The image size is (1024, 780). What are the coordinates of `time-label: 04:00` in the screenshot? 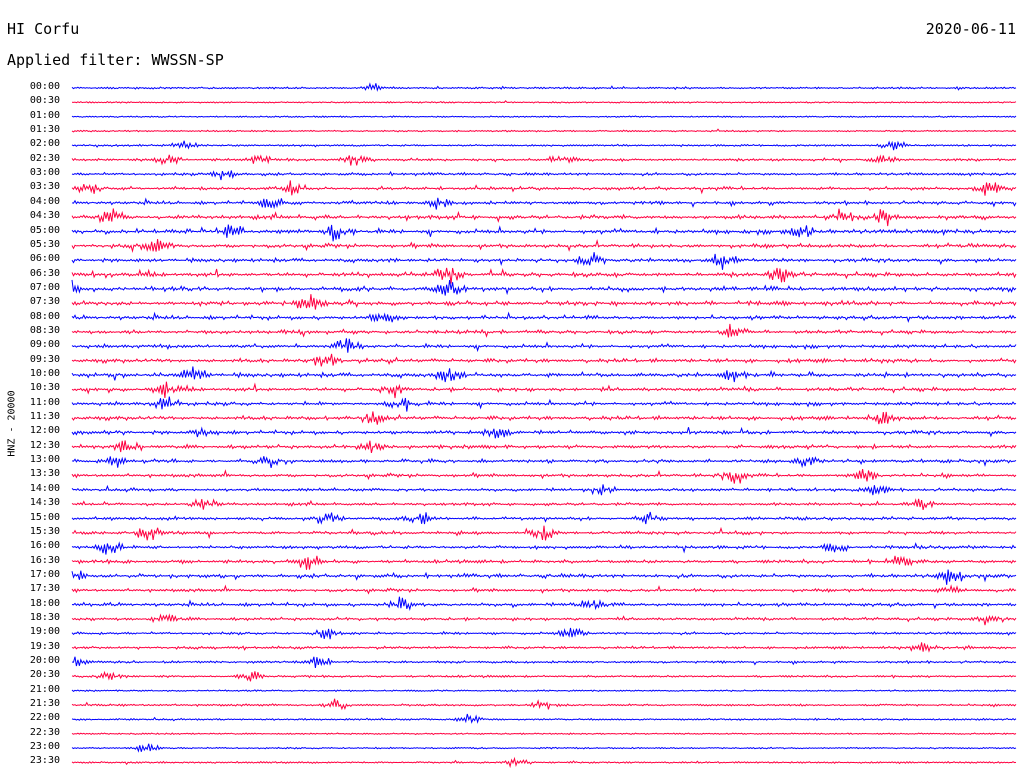 It's located at (44, 201).